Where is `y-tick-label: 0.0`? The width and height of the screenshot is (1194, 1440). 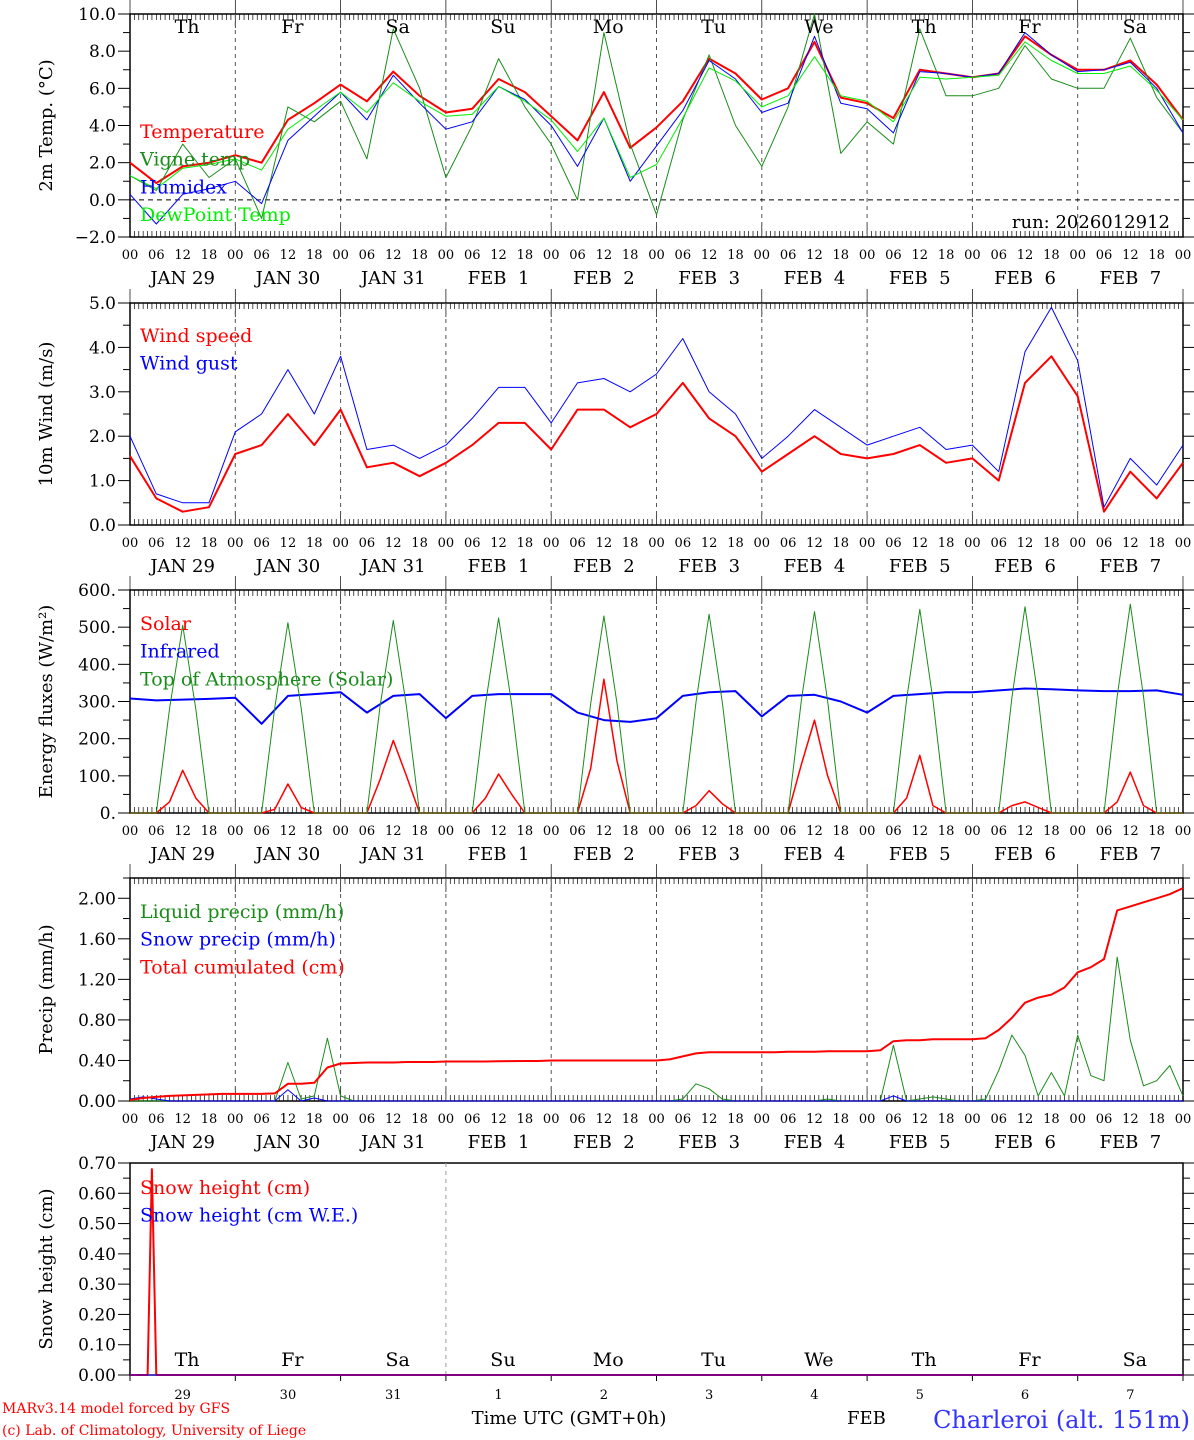 y-tick-label: 0.0 is located at coordinates (102, 526).